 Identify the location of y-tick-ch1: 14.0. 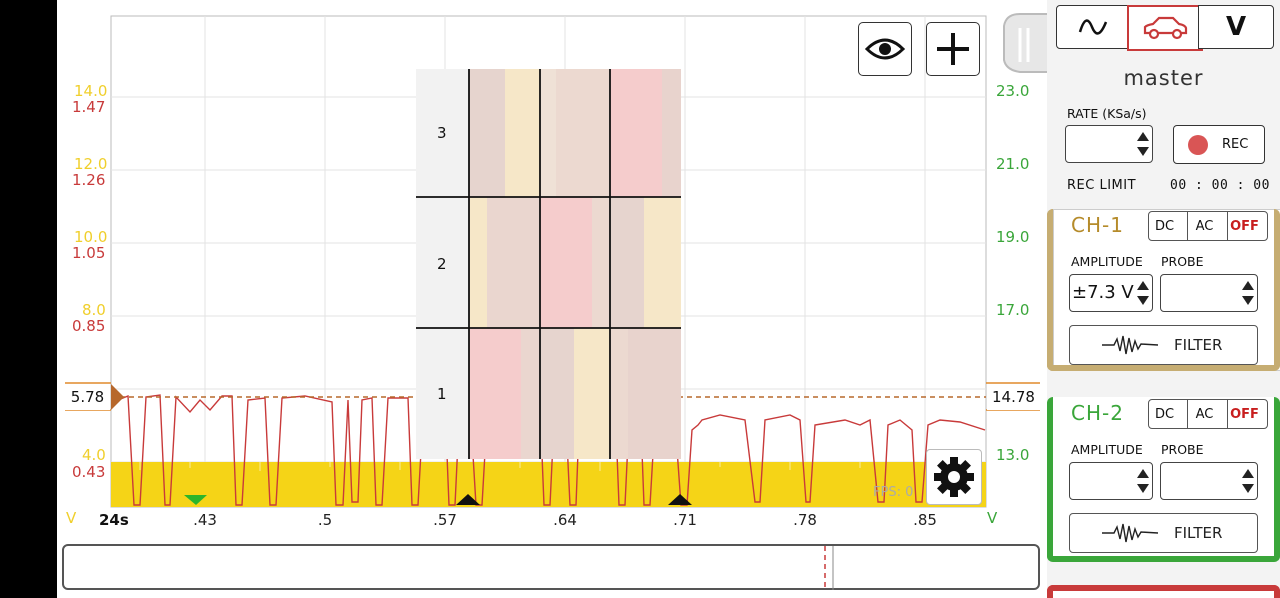
(91, 91).